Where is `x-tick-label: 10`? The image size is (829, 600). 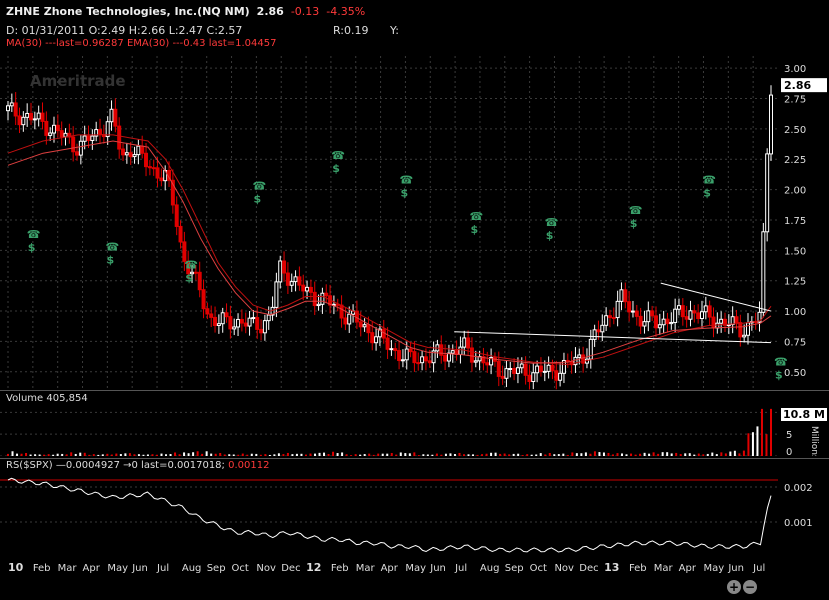
x-tick-label: 10 is located at coordinates (16, 567).